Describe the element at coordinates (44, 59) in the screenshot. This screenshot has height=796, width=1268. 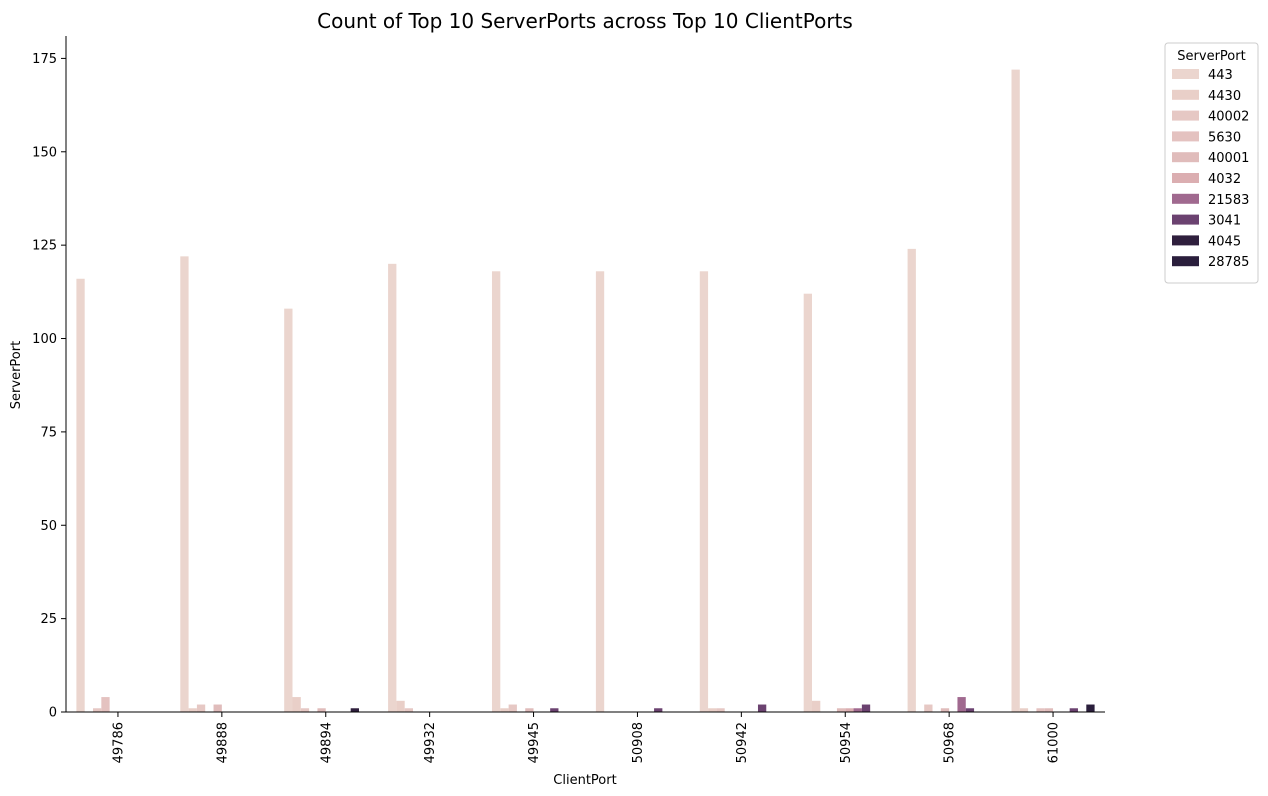
I see `y-tick-label: 175` at that location.